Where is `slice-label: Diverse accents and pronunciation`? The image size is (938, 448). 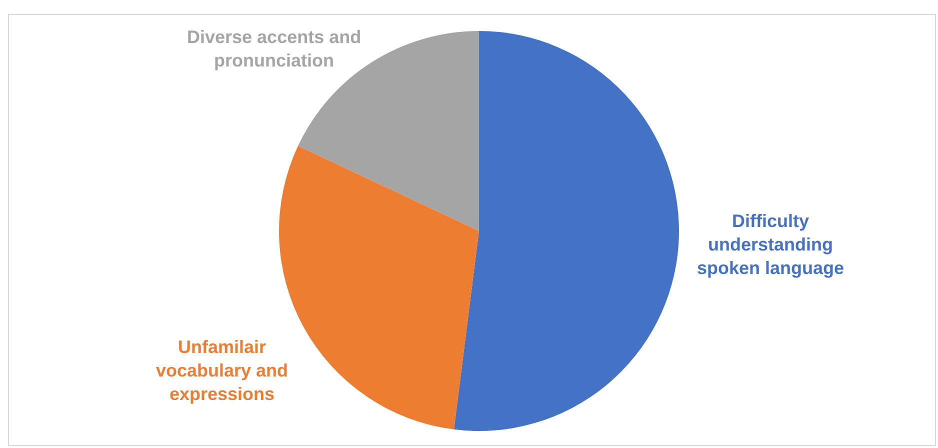
slice-label: Diverse accents and pronunciation is located at coordinates (274, 48).